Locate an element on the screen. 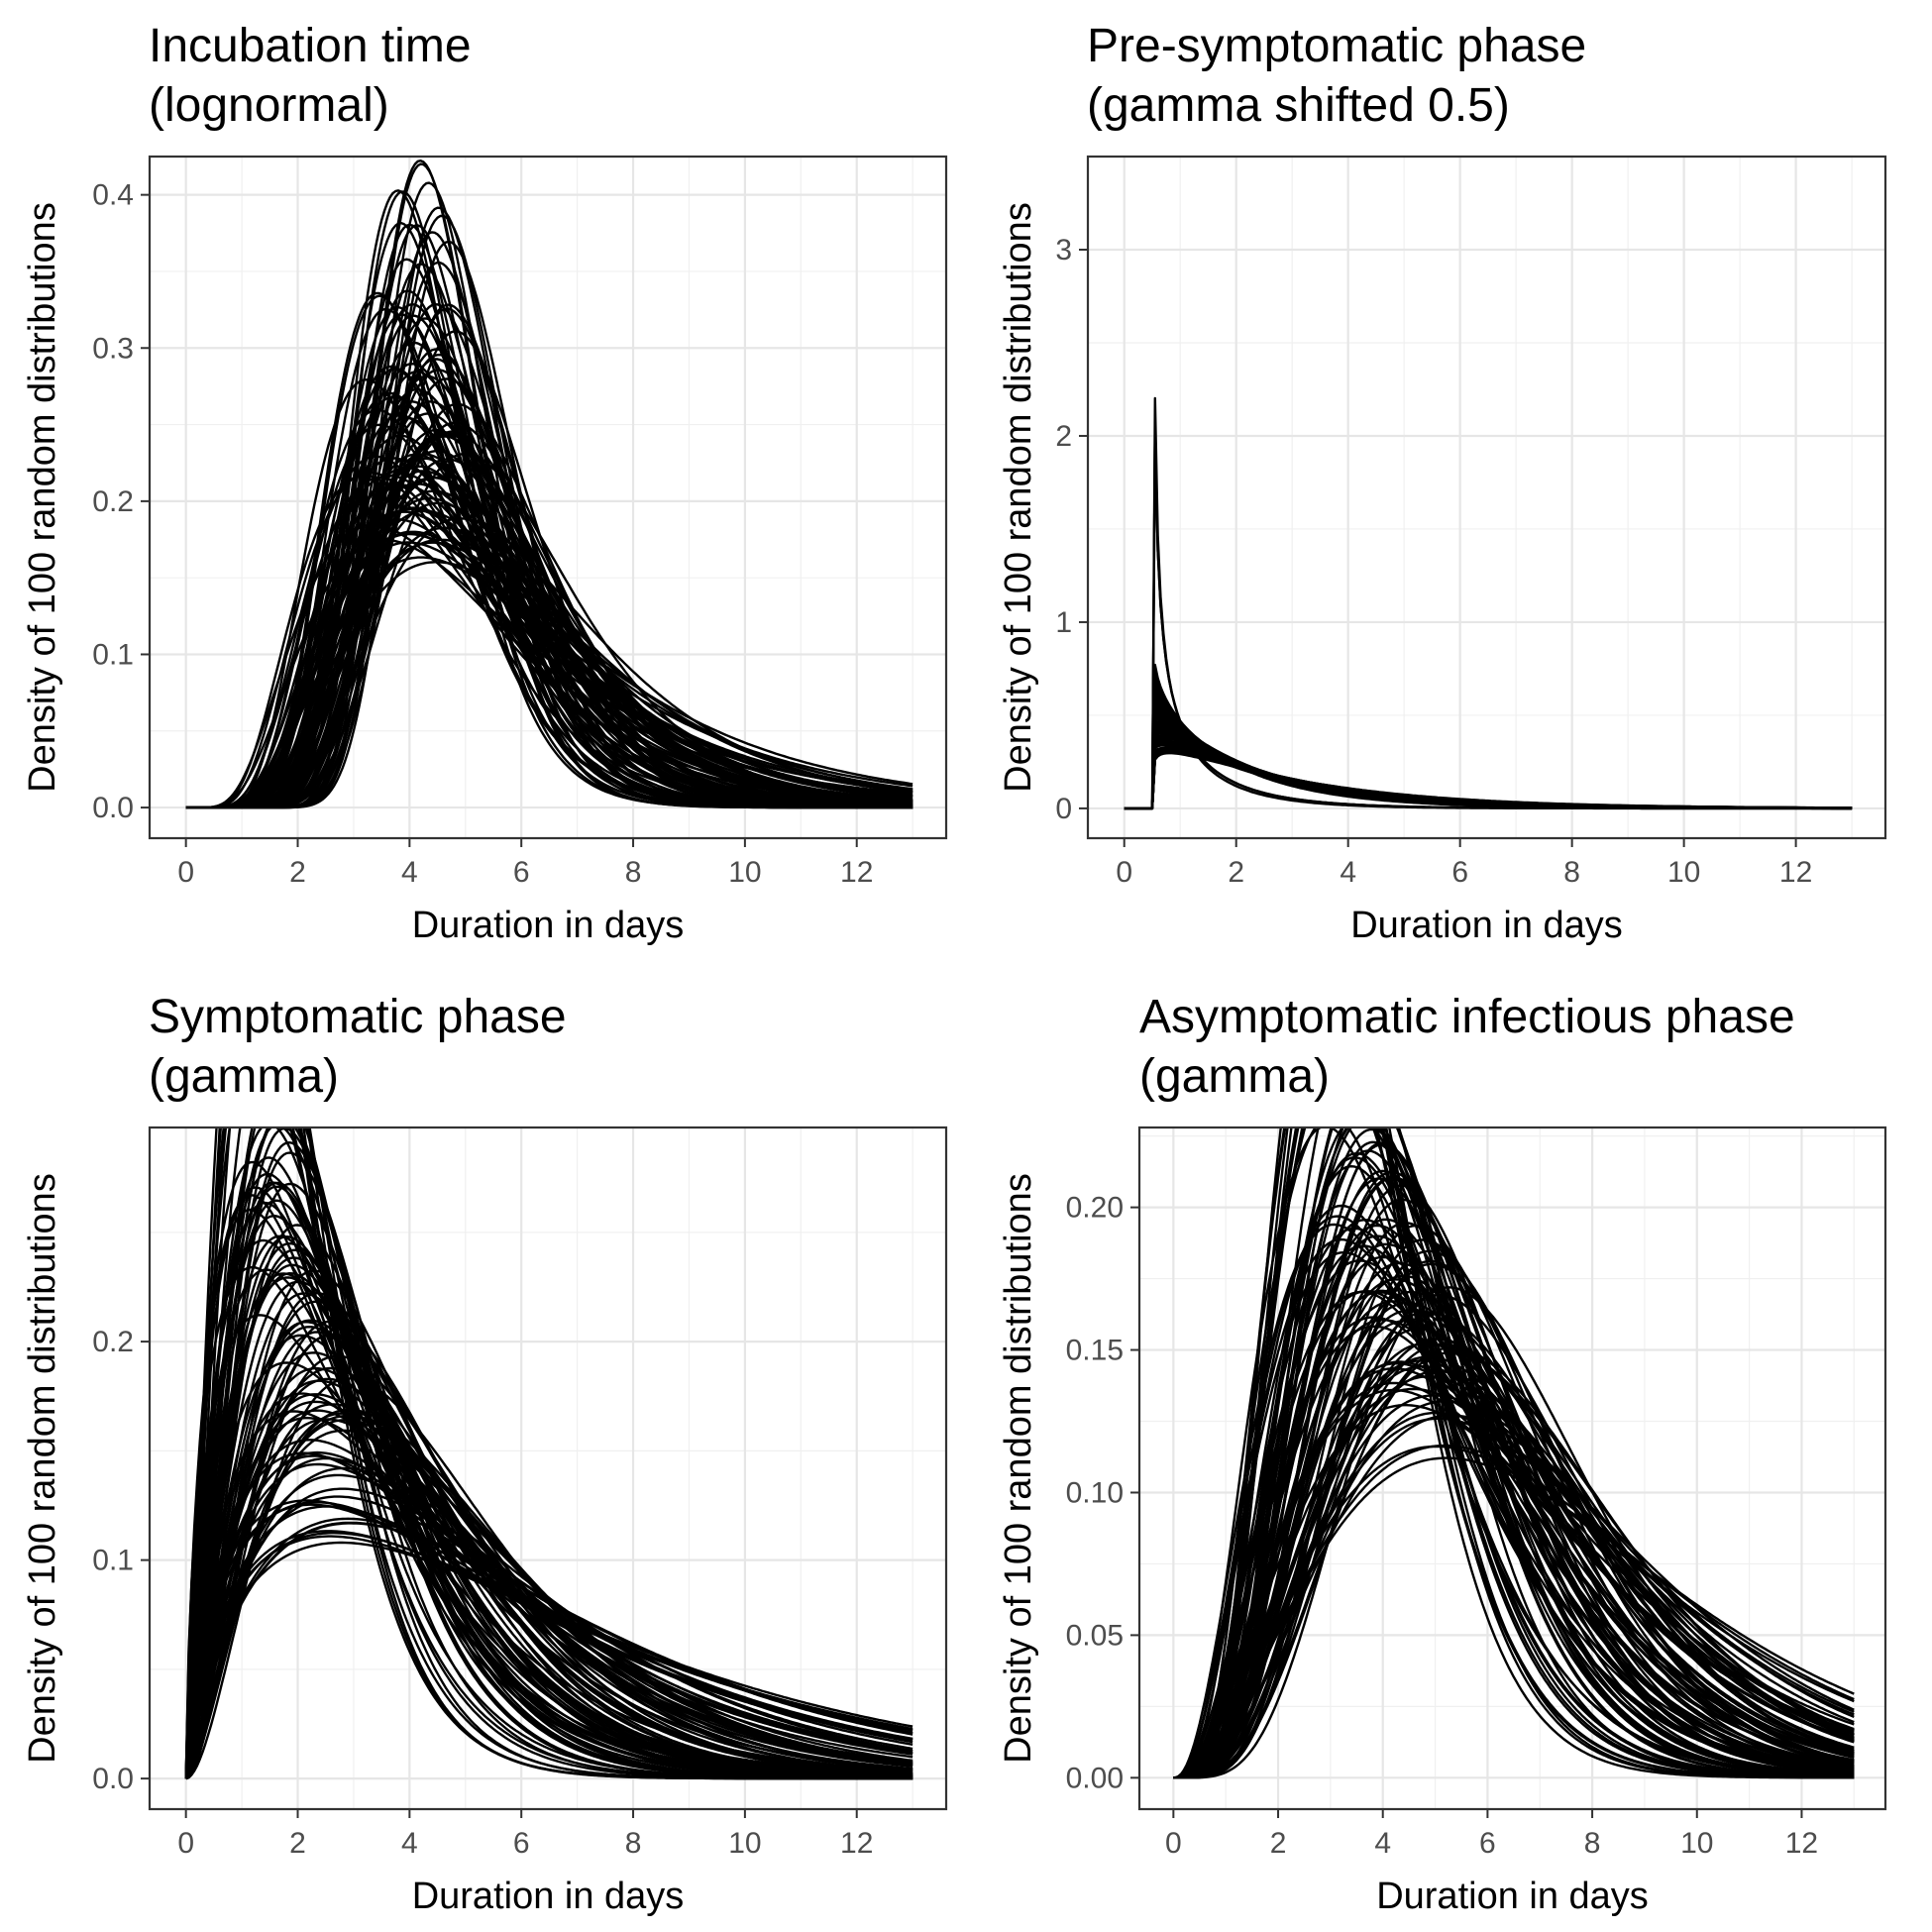 This screenshot has height=1932, width=1932. plot-background is located at coordinates (1486, 497).